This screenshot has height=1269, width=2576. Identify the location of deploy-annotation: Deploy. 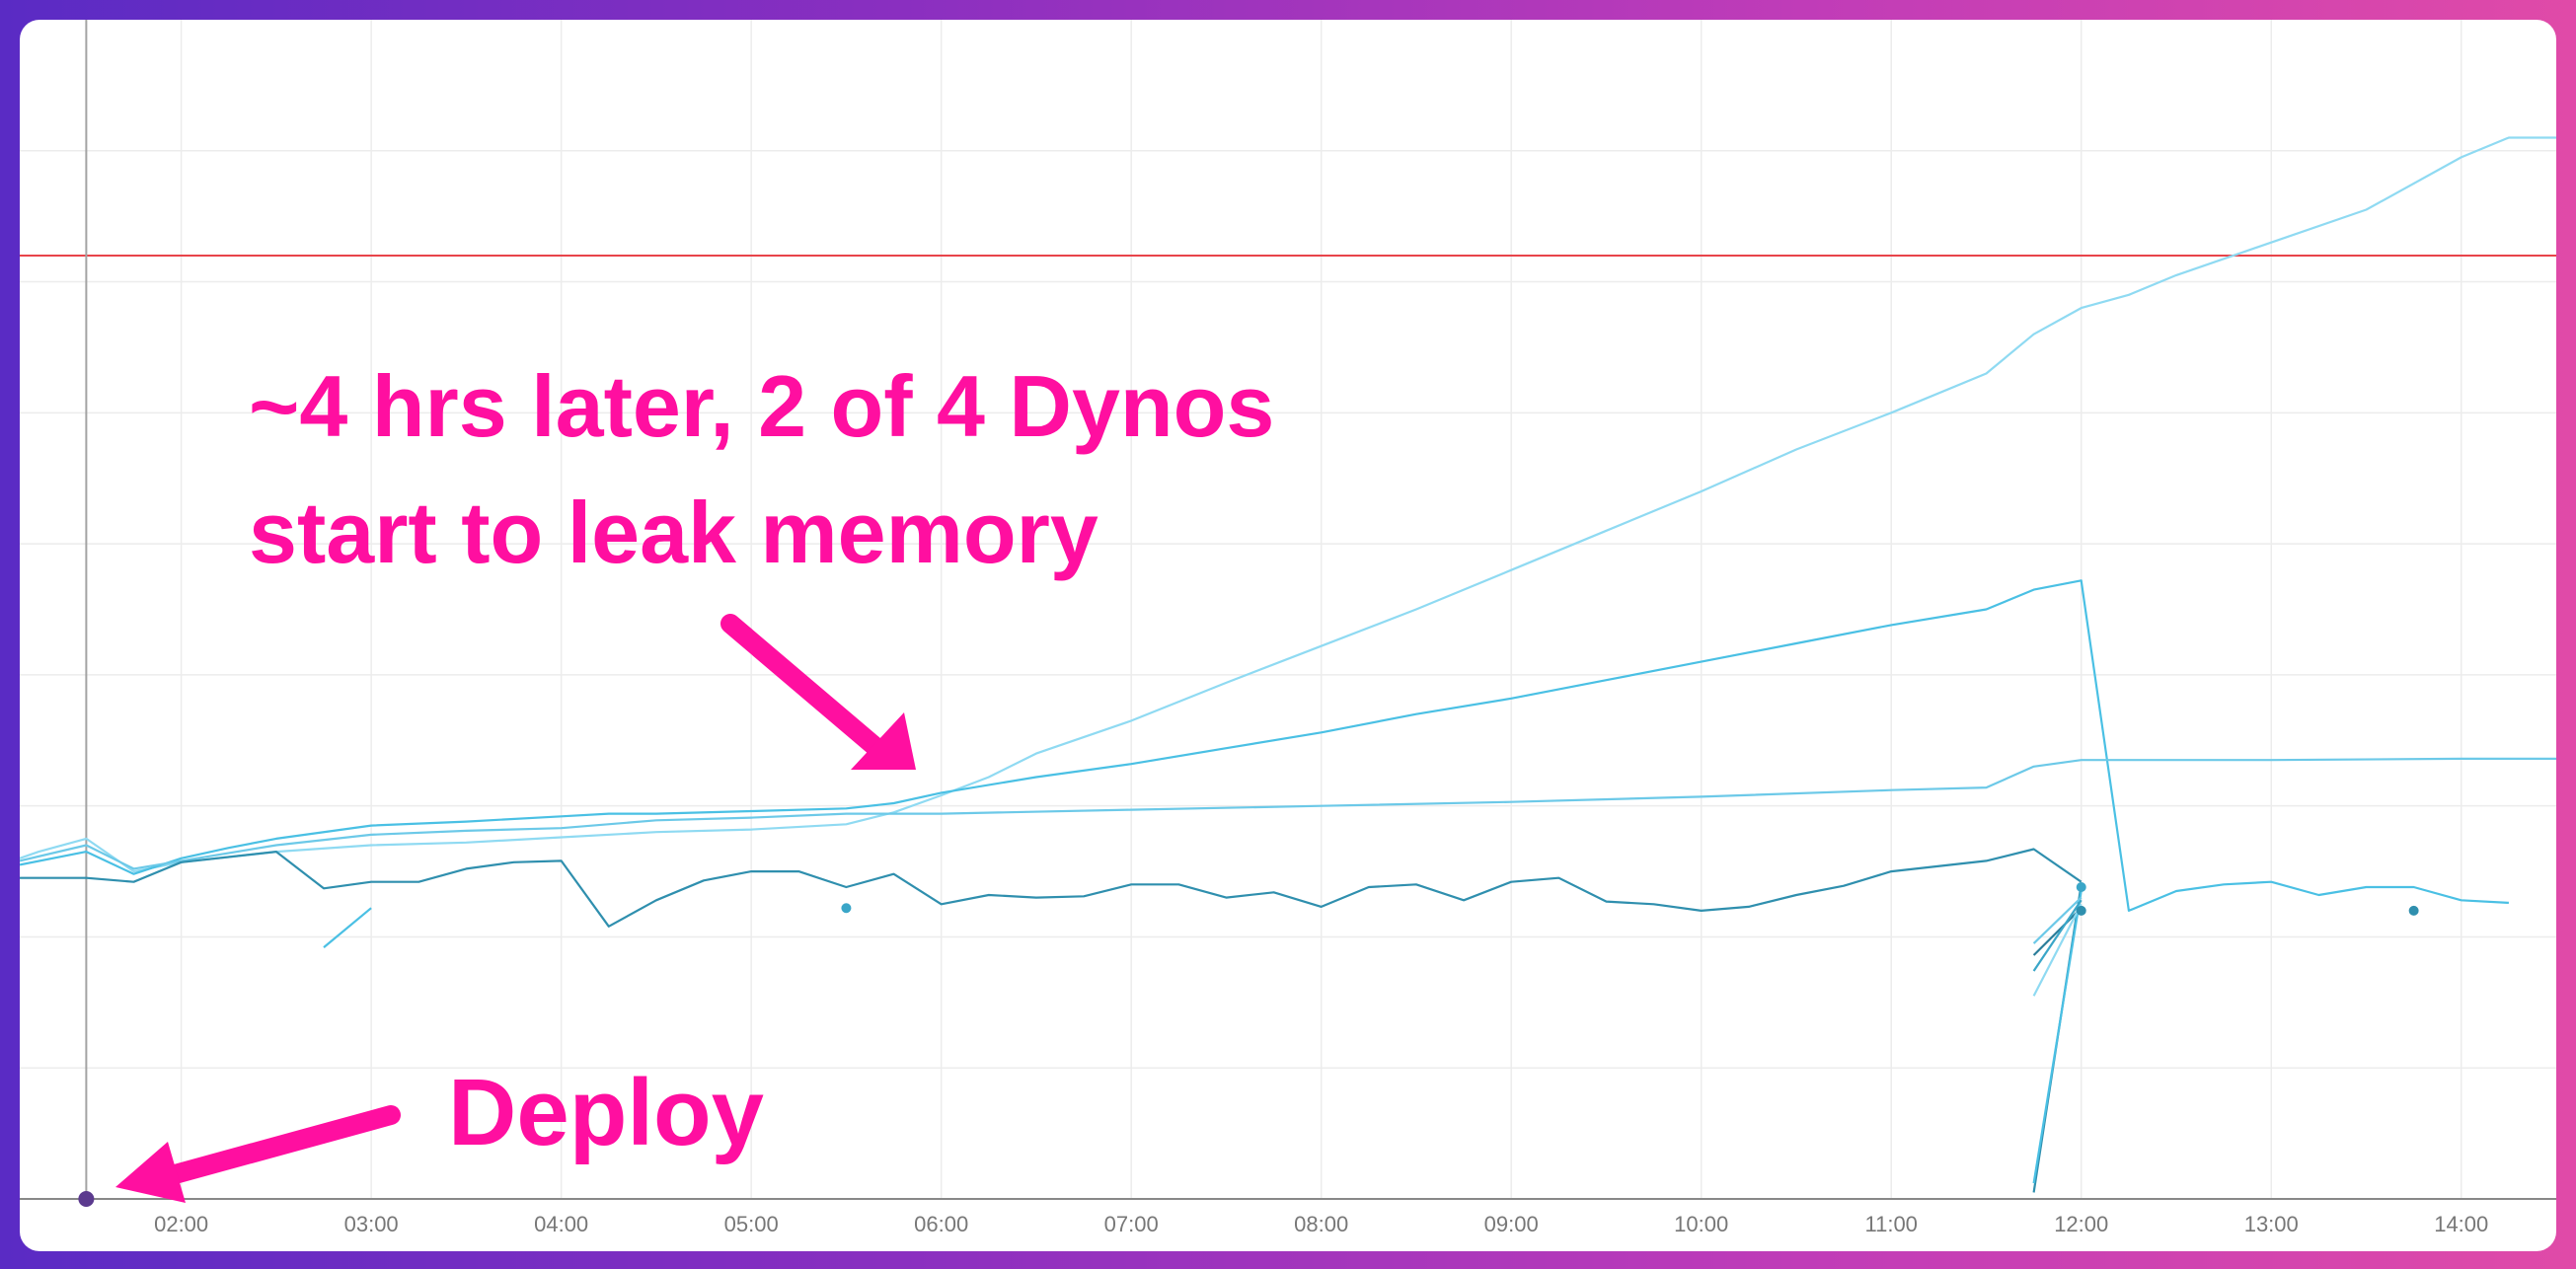
(606, 1112).